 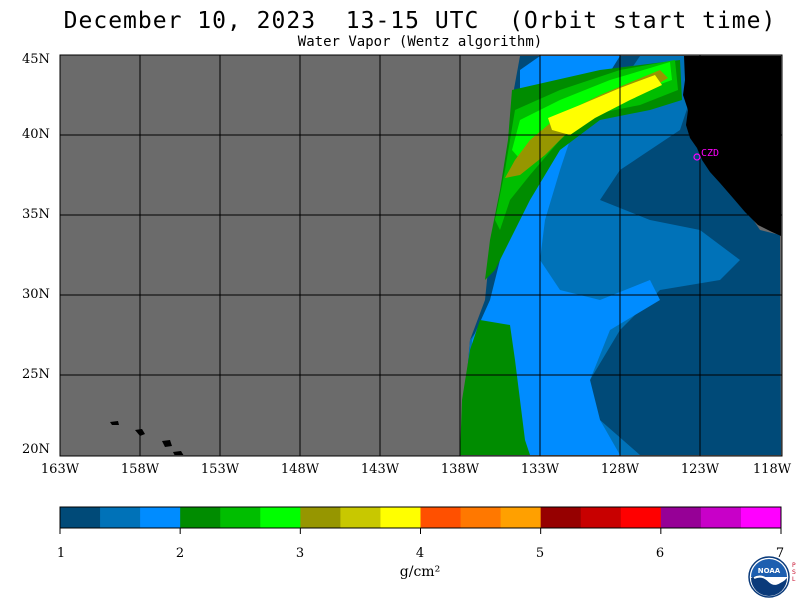 What do you see at coordinates (620, 469) in the screenshot?
I see `lon-label-128w: 128W` at bounding box center [620, 469].